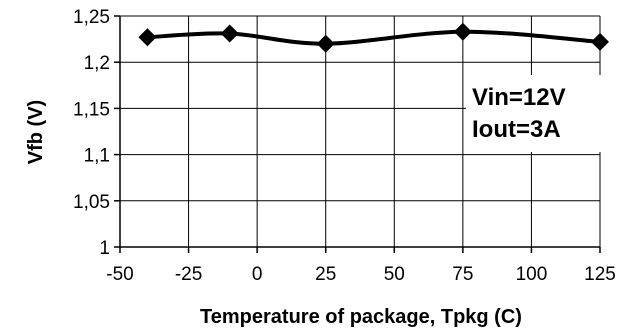  Describe the element at coordinates (91, 17) in the screenshot. I see `y-tick-label: 1,25` at that location.